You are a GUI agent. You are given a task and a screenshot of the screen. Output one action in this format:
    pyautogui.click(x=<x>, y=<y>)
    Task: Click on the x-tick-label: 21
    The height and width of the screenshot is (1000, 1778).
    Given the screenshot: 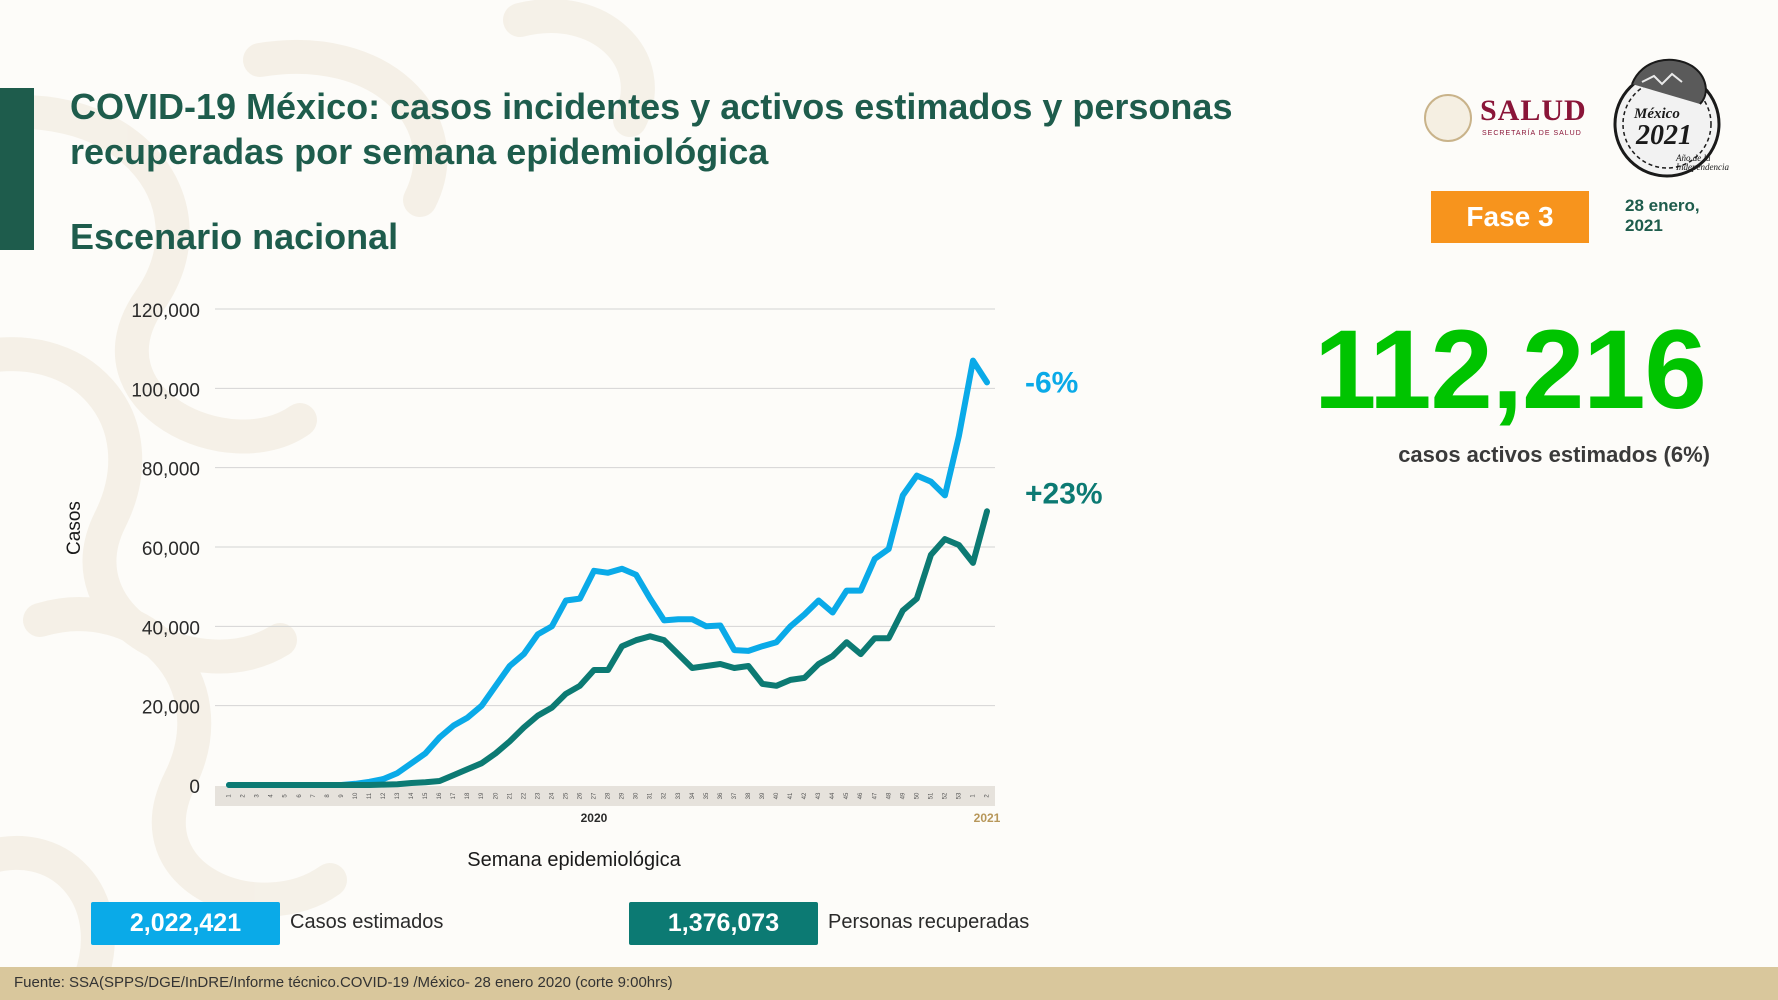 What is the action you would take?
    pyautogui.click(x=510, y=795)
    